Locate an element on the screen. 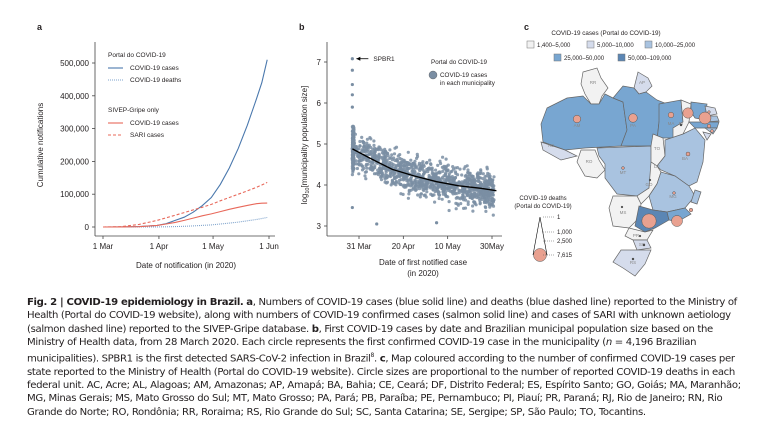 The width and height of the screenshot is (768, 436). deaths-legend-value: 2,500 is located at coordinates (565, 242).